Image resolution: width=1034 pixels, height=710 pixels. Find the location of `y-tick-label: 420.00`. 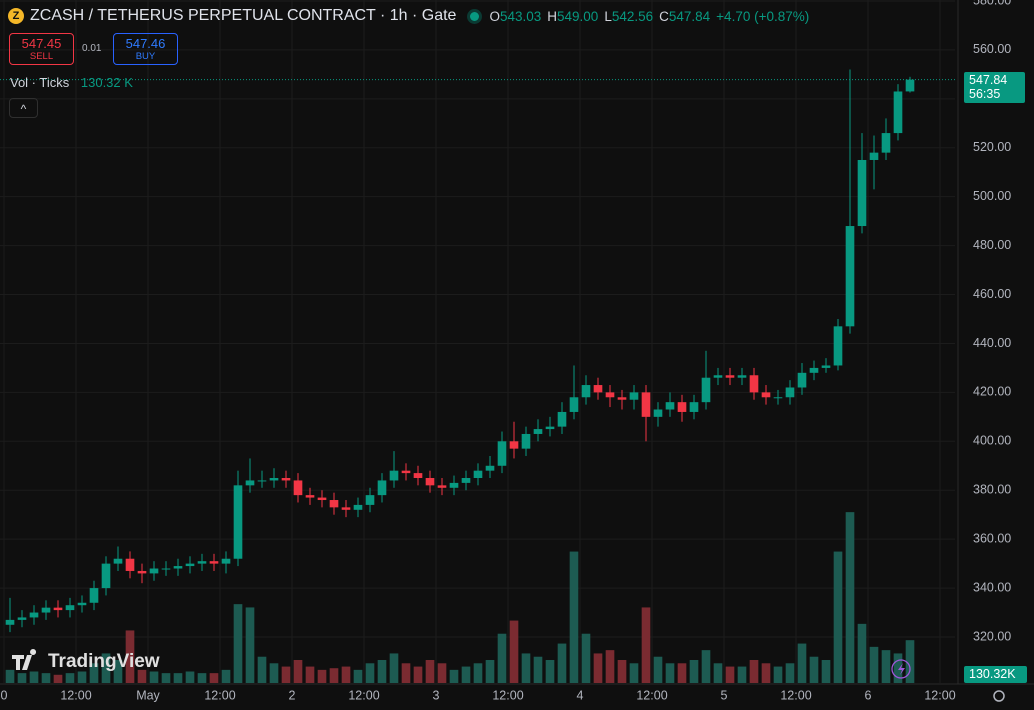

y-tick-label: 420.00 is located at coordinates (992, 392).